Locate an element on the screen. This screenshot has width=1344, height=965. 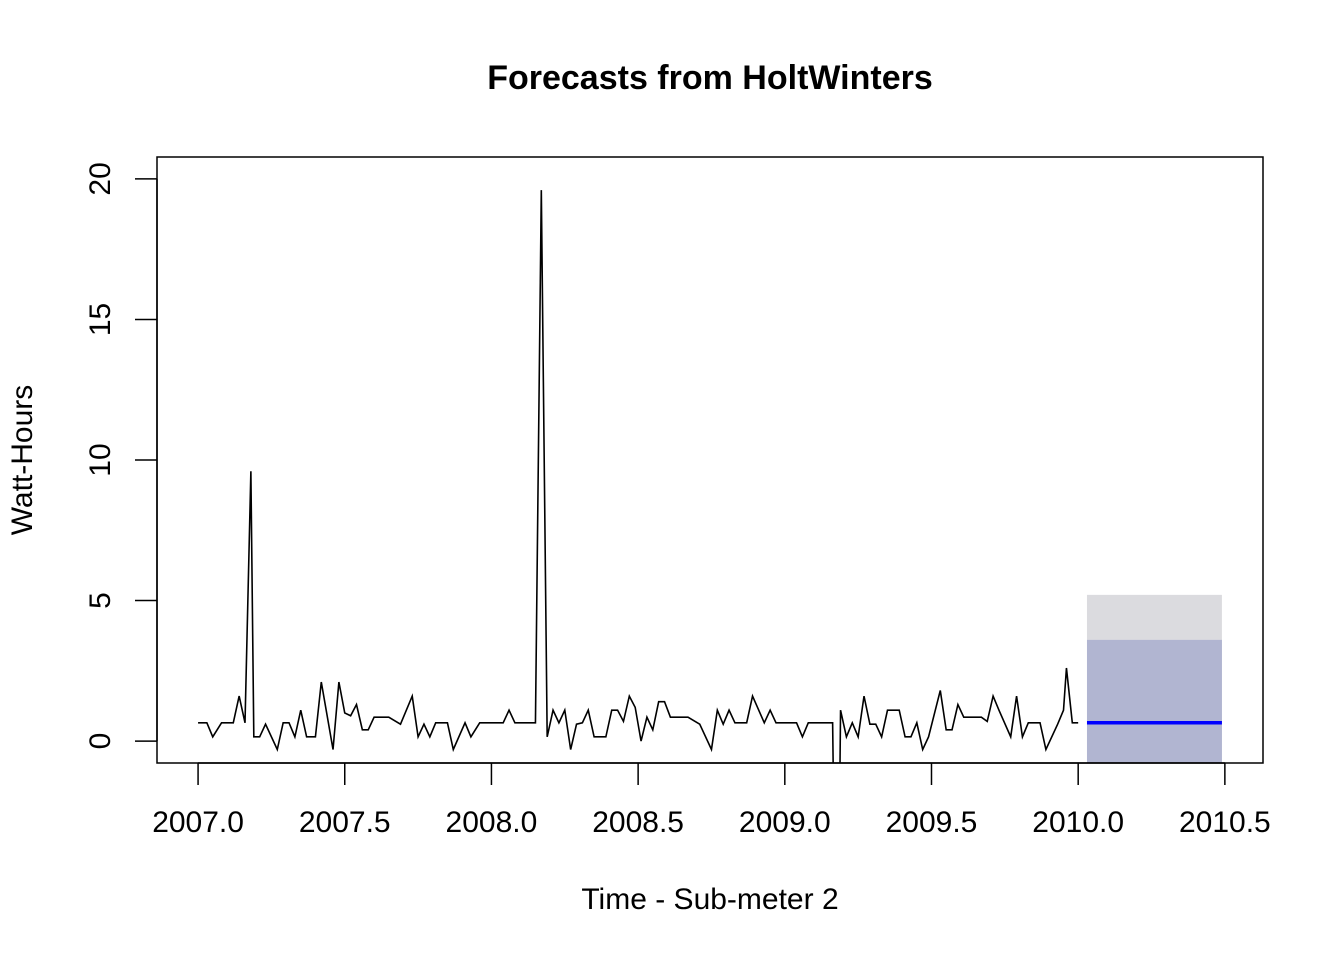
x-tick-label: 2008.0 is located at coordinates (492, 822).